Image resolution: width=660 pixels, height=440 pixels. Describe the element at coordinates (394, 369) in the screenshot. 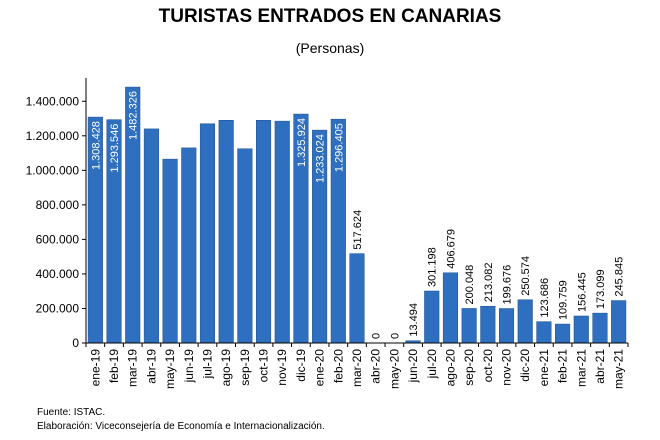

I see `x-tick-label: may-20` at that location.